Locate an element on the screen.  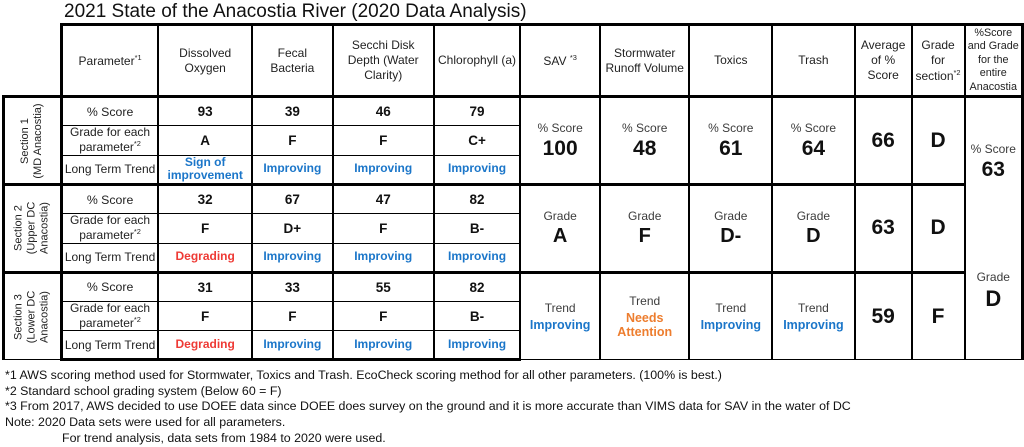
score-cell: 31 is located at coordinates (205, 286).